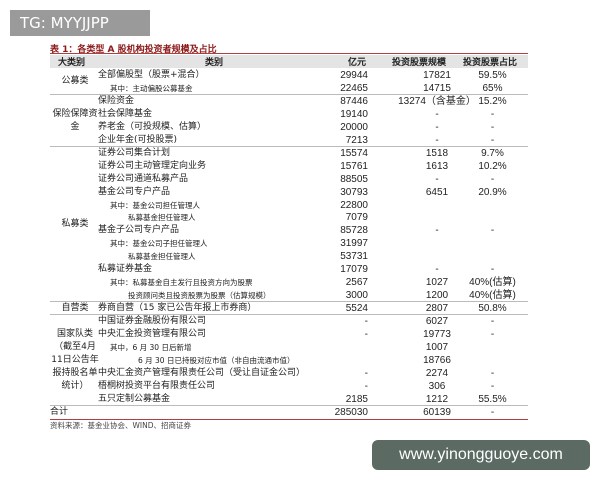  What do you see at coordinates (492, 309) in the screenshot?
I see `row-stock-ratio: 50.8%` at bounding box center [492, 309].